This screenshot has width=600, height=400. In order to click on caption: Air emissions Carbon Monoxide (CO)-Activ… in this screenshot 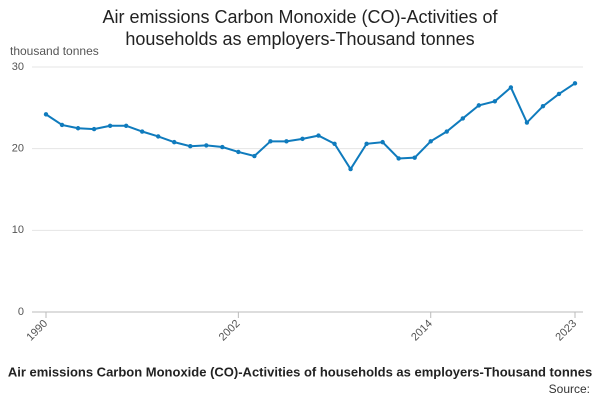, I will do `click(300, 371)`.